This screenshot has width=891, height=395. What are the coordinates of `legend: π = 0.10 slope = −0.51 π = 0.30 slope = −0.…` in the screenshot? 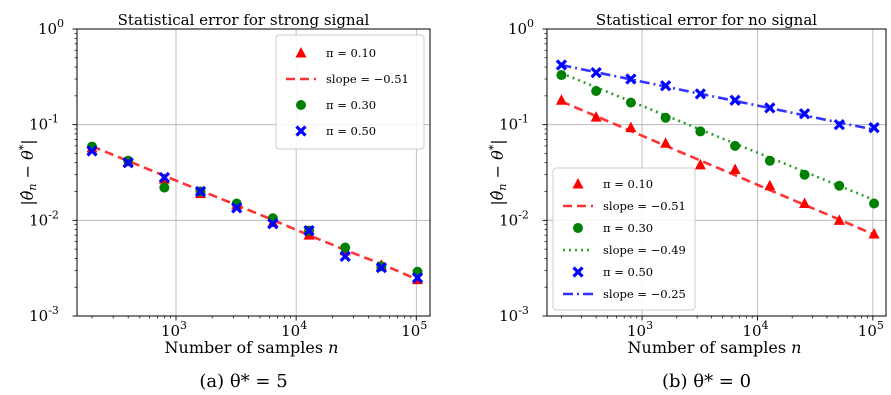 It's located at (624, 239).